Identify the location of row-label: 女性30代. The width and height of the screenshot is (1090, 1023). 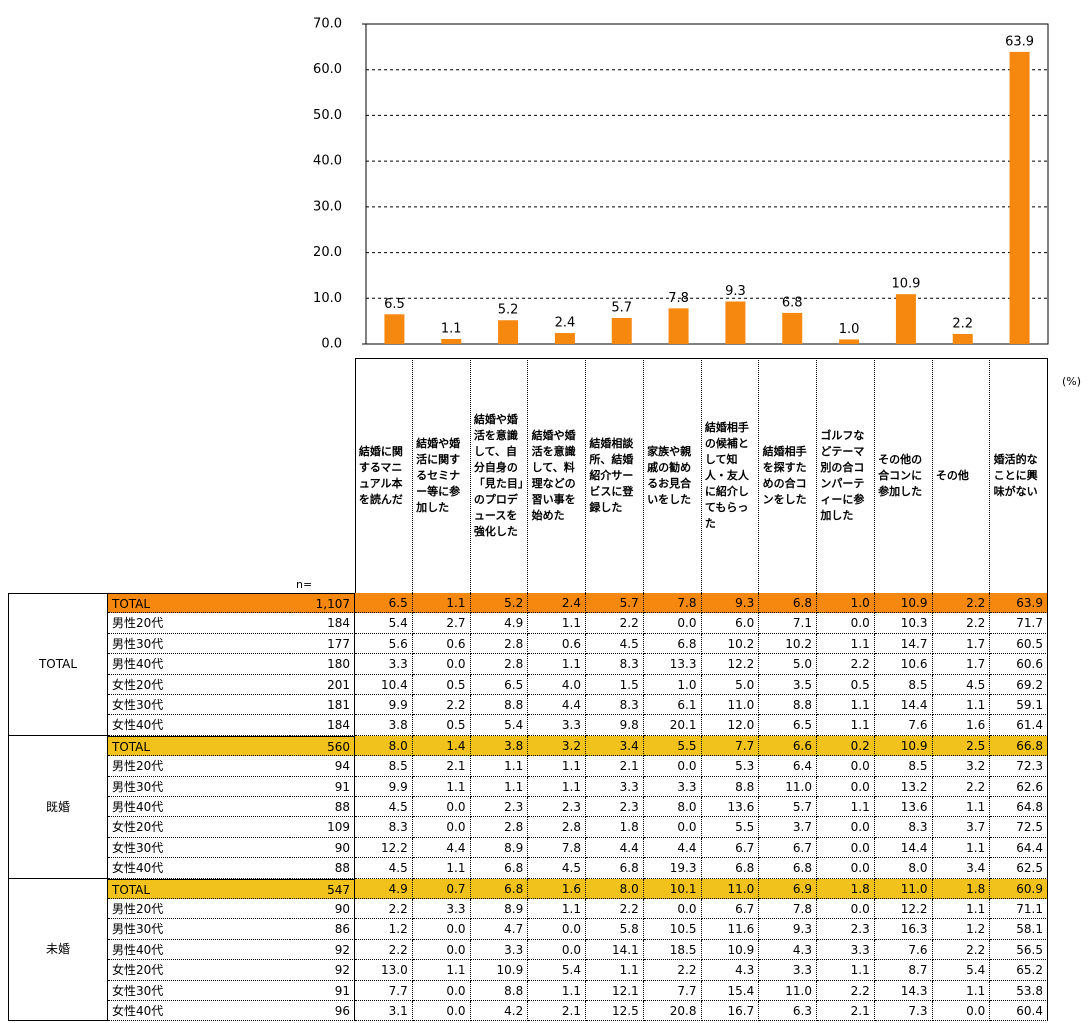
(199, 705).